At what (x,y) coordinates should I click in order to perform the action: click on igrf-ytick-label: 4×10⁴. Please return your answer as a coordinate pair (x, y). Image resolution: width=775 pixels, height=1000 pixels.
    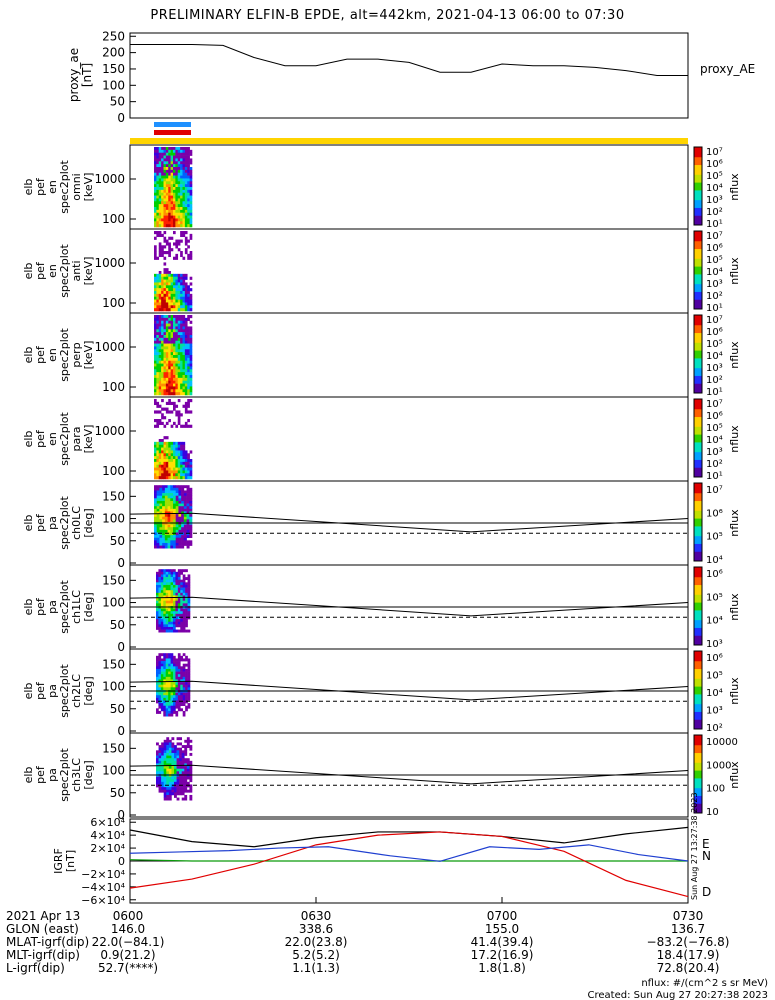
    Looking at the image, I should click on (107, 835).